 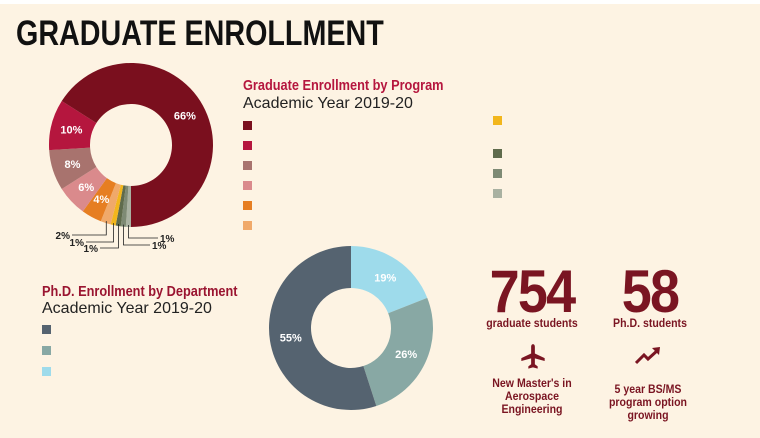 What do you see at coordinates (532, 409) in the screenshot?
I see `aerospace-caption-line: Engineering` at bounding box center [532, 409].